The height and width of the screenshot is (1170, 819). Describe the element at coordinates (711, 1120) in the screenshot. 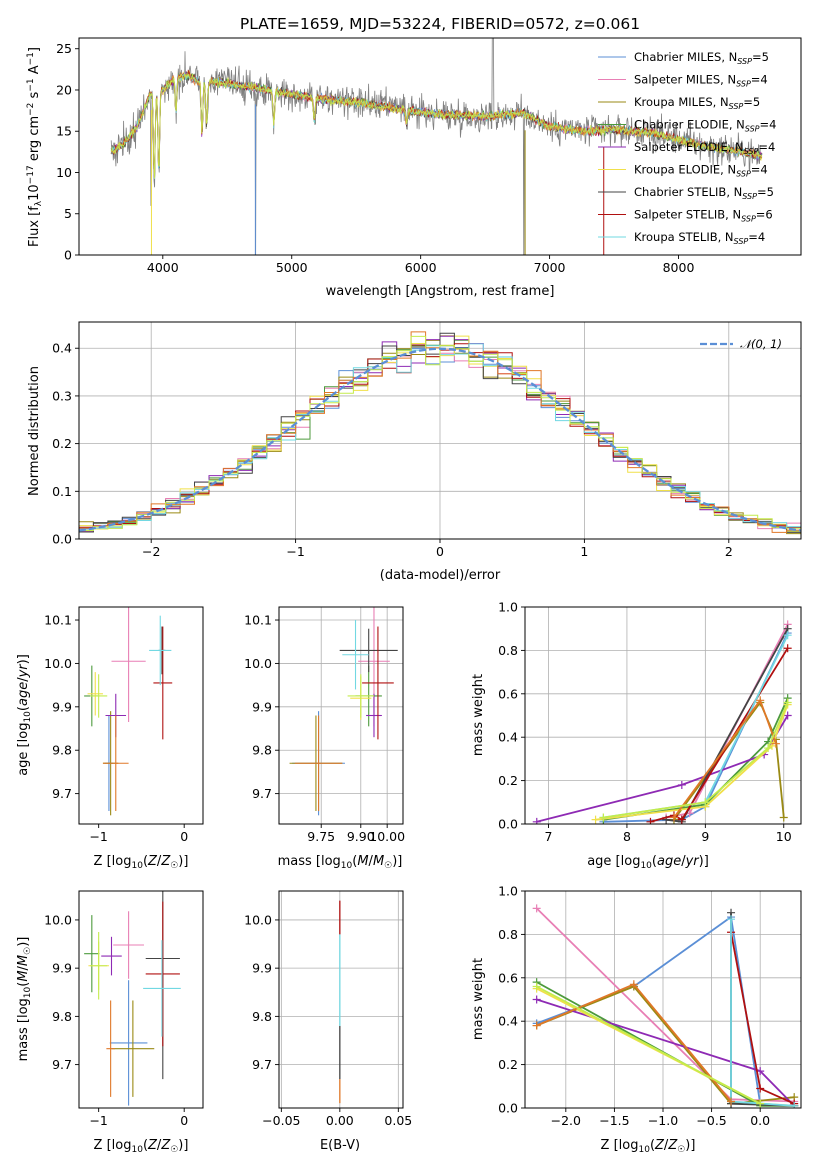

I see `wZ-xtick-label: −0.5` at that location.